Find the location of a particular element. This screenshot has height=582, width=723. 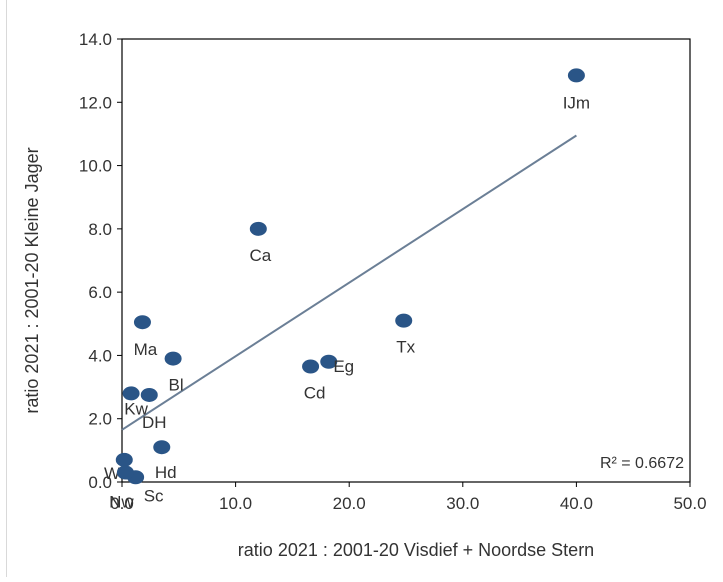

data-point-group: Kw is located at coordinates (135, 402).